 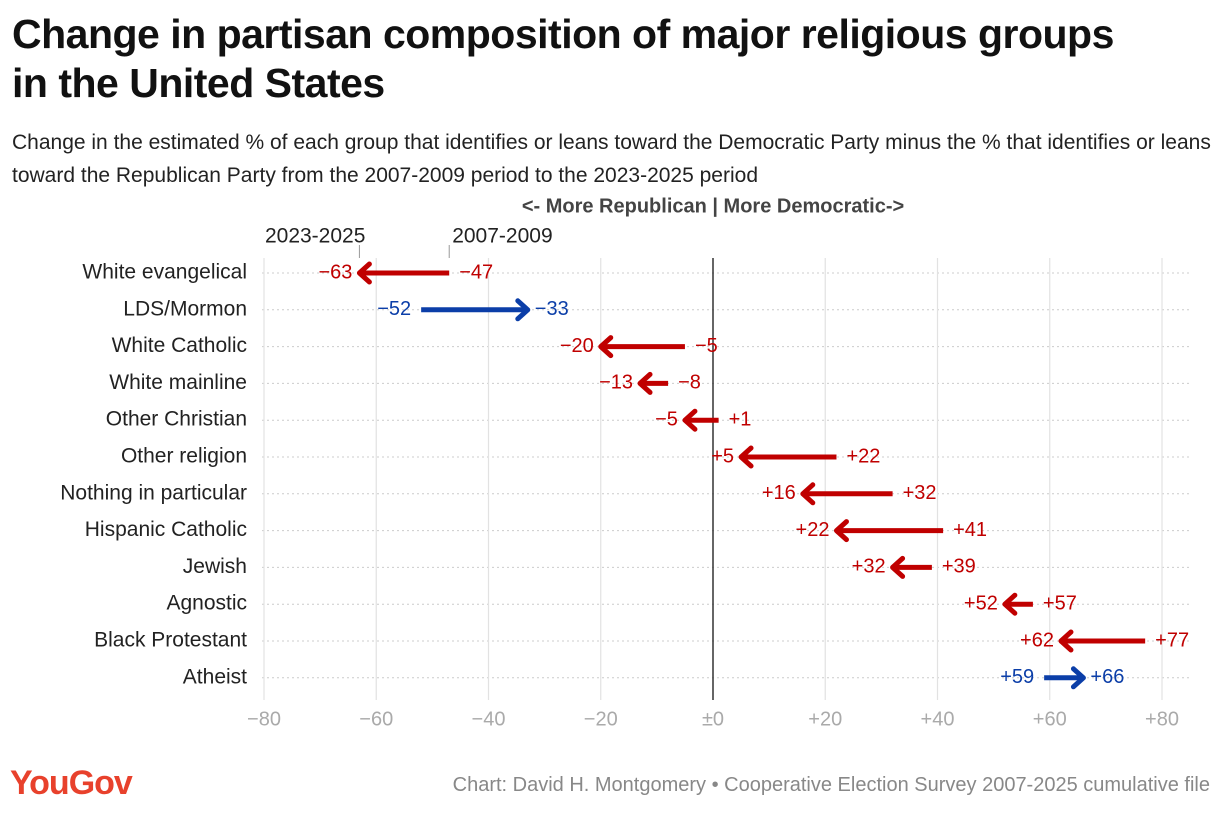 What do you see at coordinates (1050, 719) in the screenshot?
I see `x-tick-label: +60` at bounding box center [1050, 719].